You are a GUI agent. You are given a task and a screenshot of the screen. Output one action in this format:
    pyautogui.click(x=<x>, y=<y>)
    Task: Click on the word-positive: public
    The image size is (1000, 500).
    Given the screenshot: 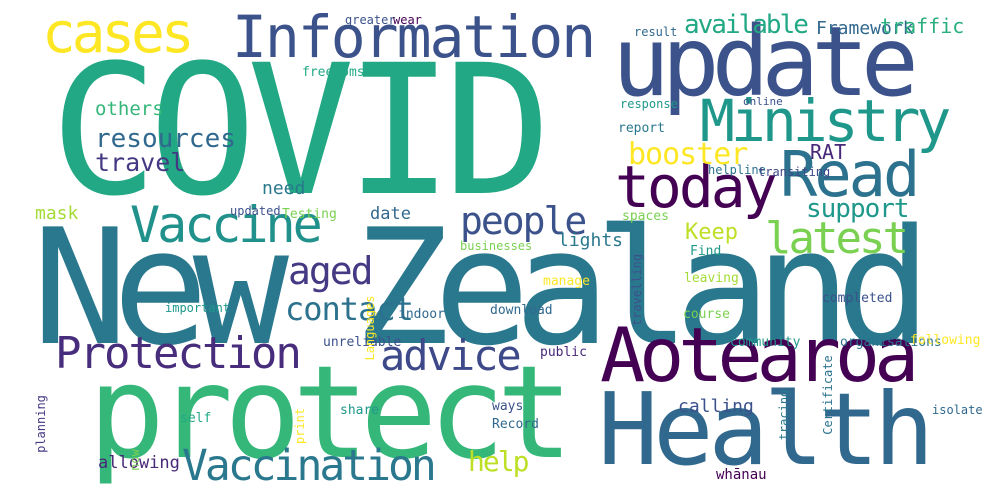 What is the action you would take?
    pyautogui.click(x=563, y=352)
    